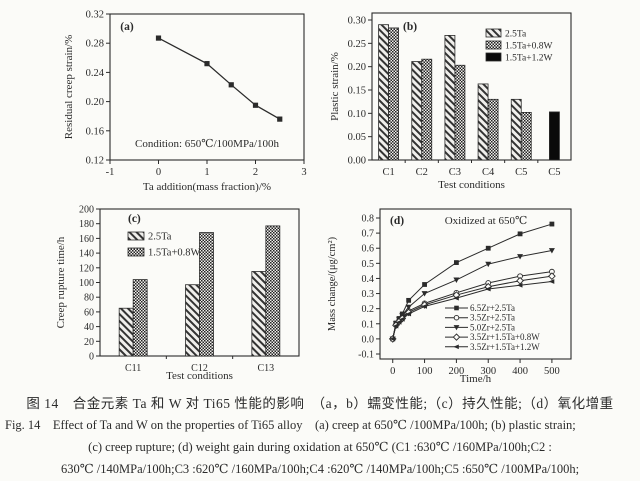 The width and height of the screenshot is (640, 481). Describe the element at coordinates (95, 161) in the screenshot. I see `svg-text: 0.12` at that location.